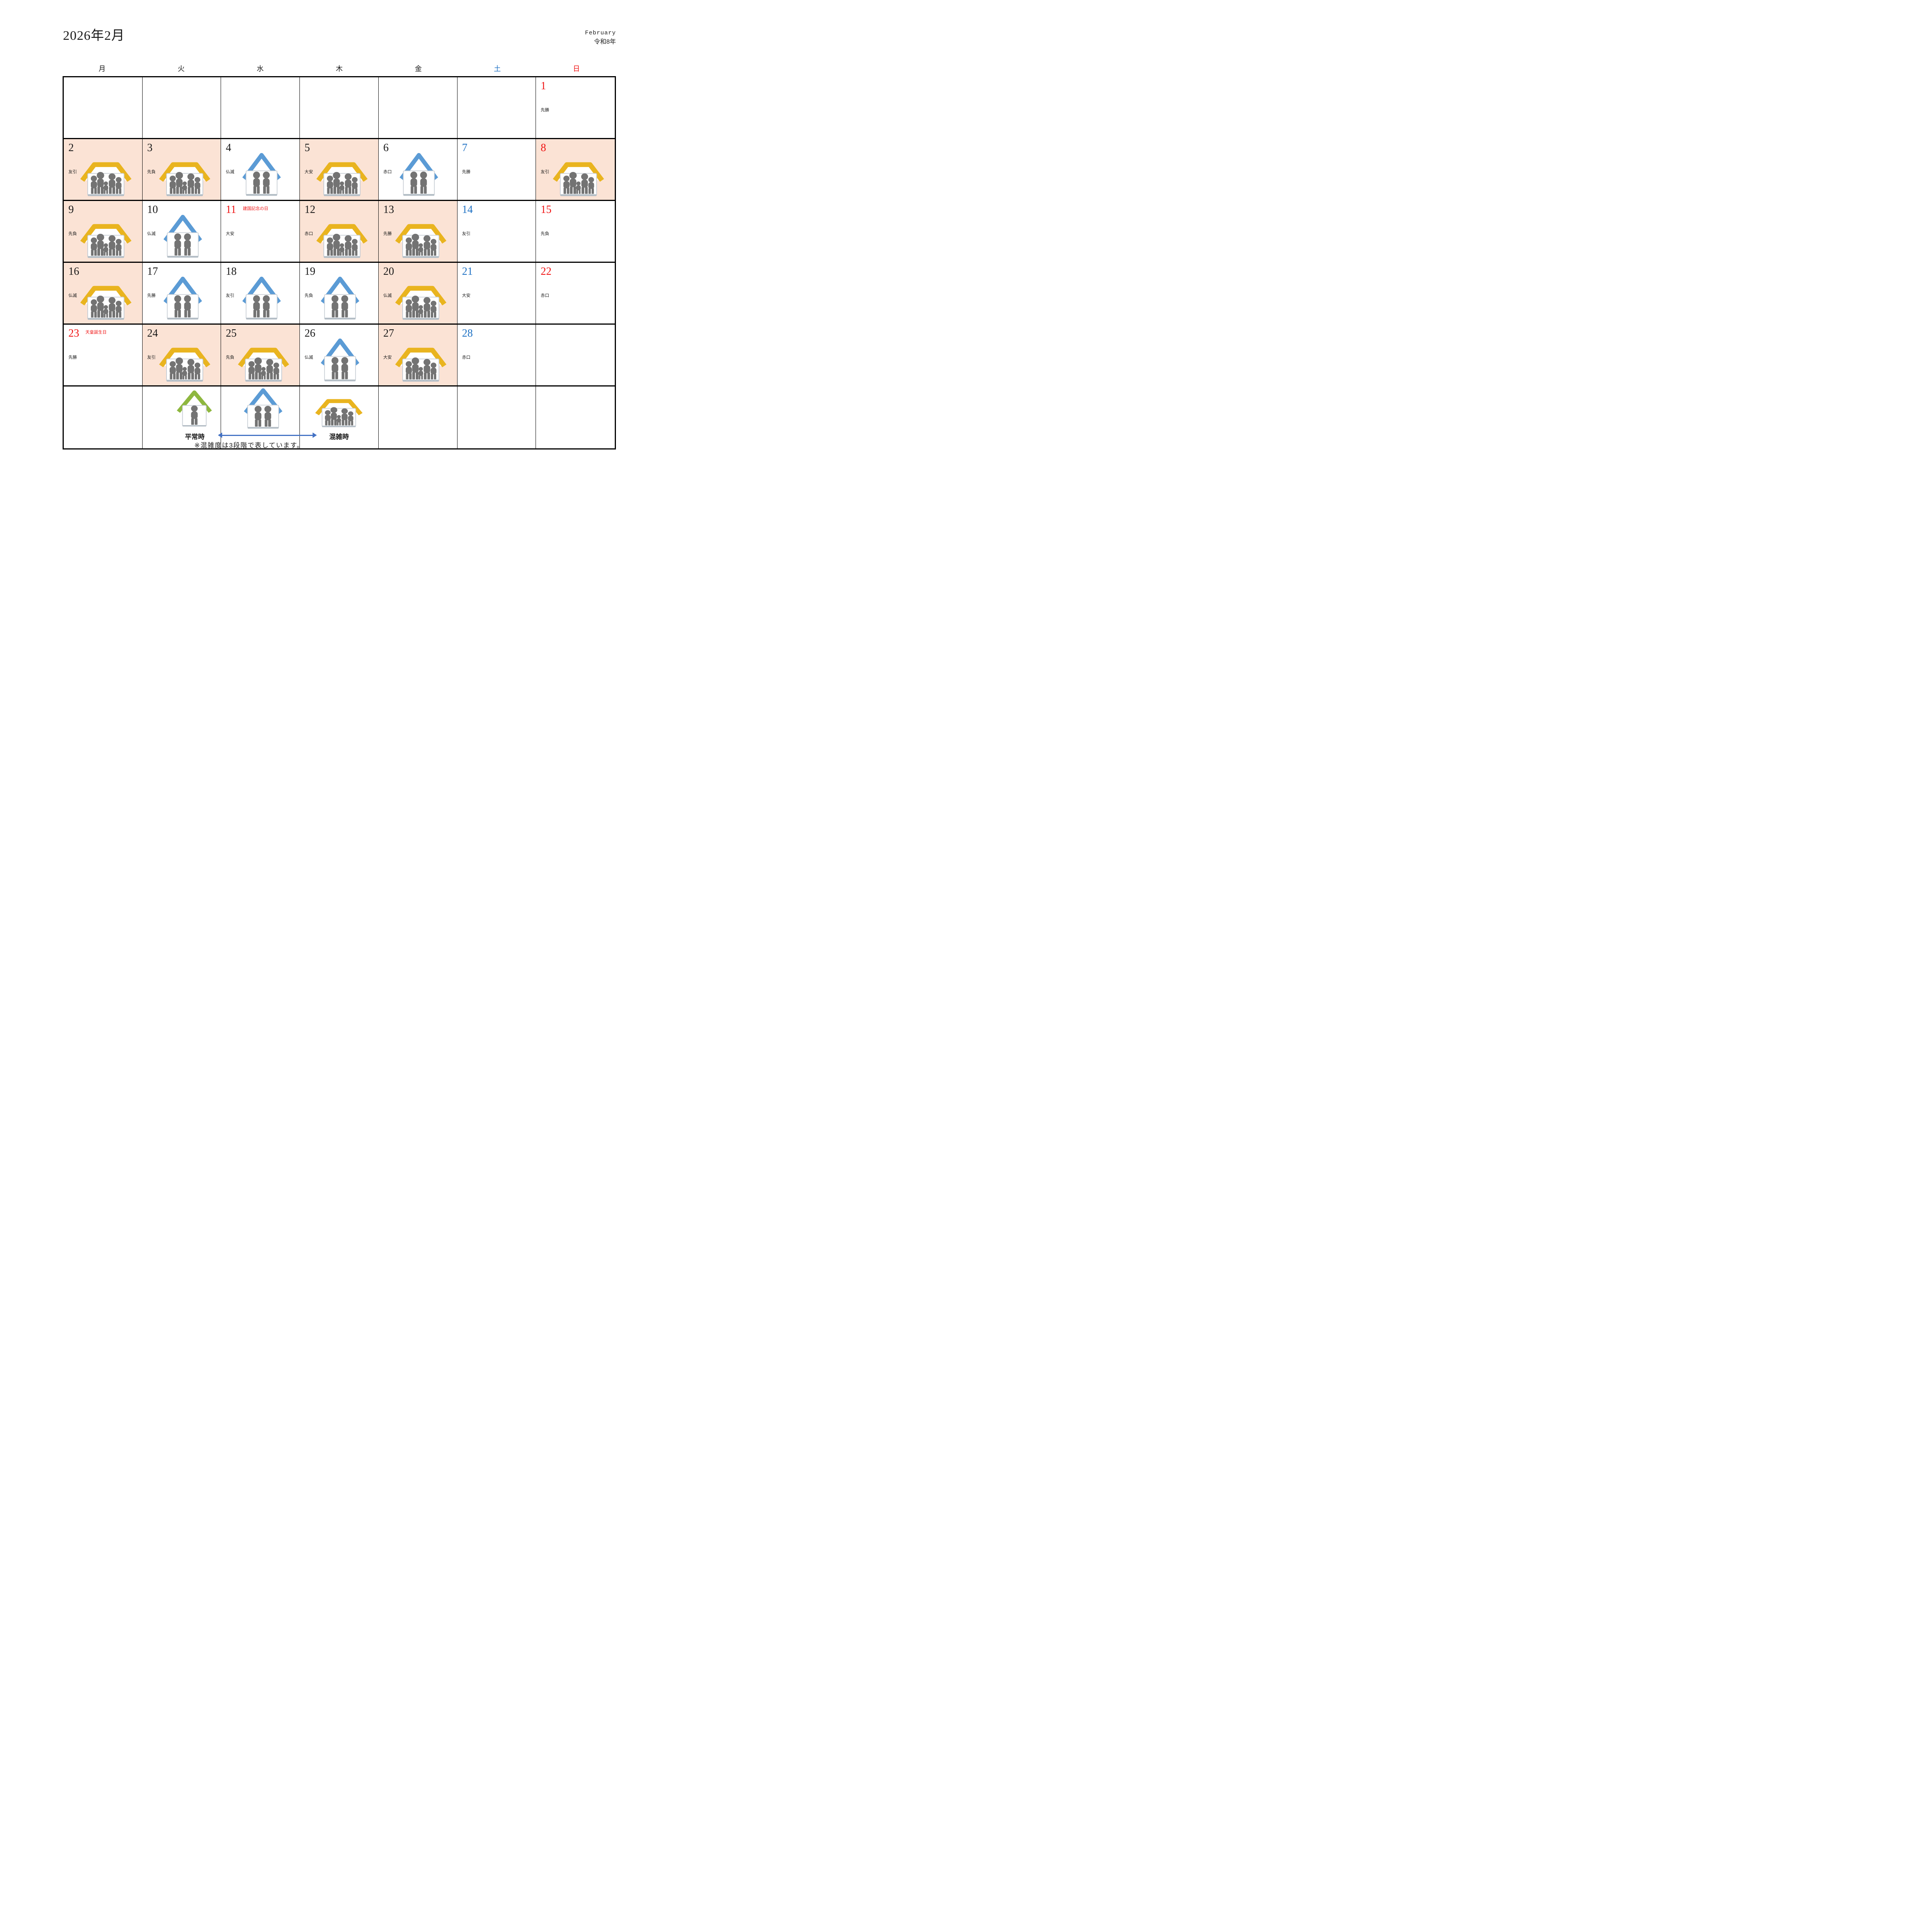  What do you see at coordinates (74, 272) in the screenshot?
I see `day-number: 16` at bounding box center [74, 272].